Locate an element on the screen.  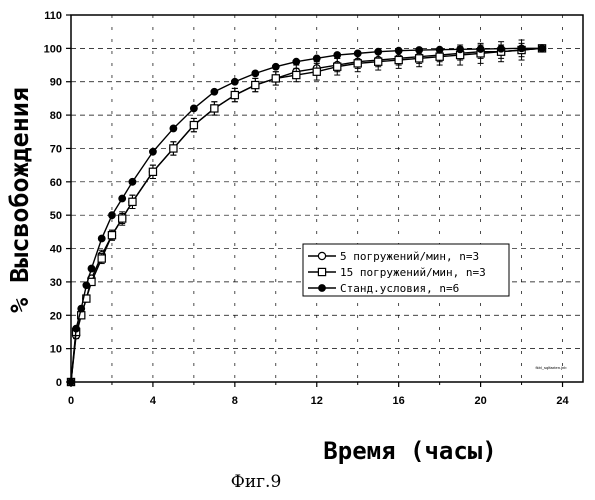
x-tick-label: 16 is located at coordinates (399, 401).